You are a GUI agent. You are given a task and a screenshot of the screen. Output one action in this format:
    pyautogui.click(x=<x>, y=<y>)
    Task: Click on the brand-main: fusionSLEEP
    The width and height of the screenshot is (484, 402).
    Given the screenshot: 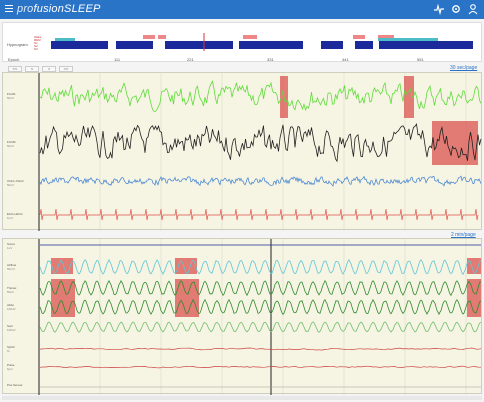 What is the action you would take?
    pyautogui.click(x=67, y=9)
    